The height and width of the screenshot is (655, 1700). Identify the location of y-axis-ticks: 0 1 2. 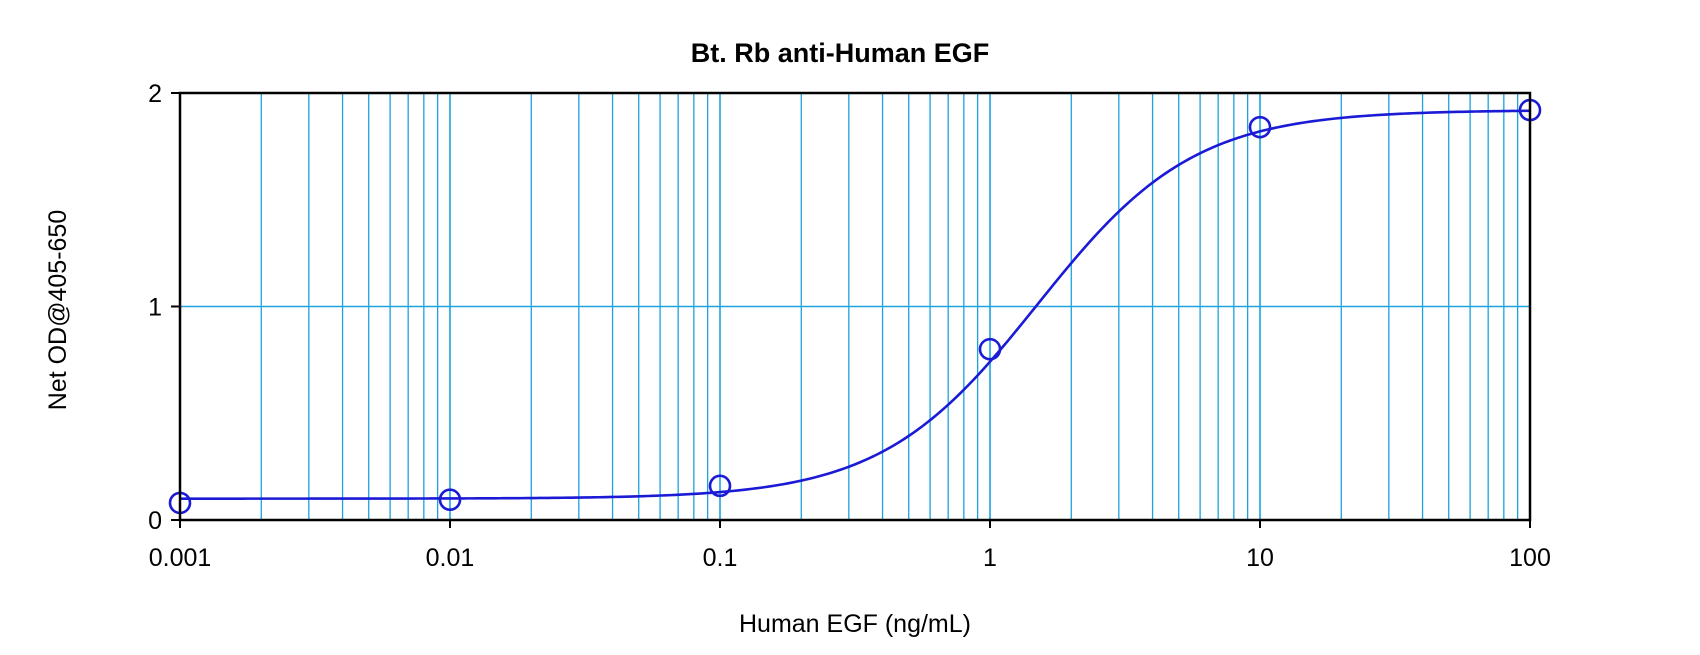
(164, 307).